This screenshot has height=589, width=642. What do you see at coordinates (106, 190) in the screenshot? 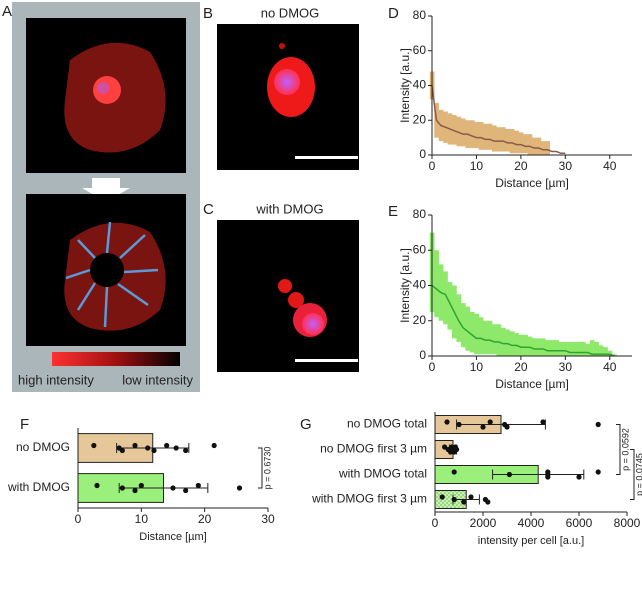
I see `arrow` at bounding box center [106, 190].